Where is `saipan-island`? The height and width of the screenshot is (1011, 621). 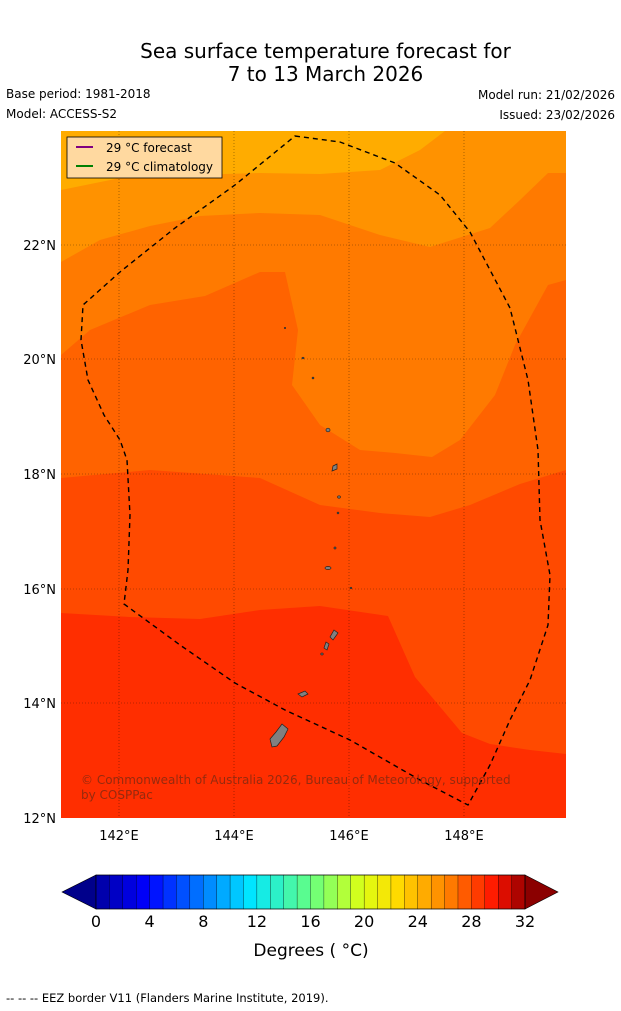
saipan-island is located at coordinates (334, 635).